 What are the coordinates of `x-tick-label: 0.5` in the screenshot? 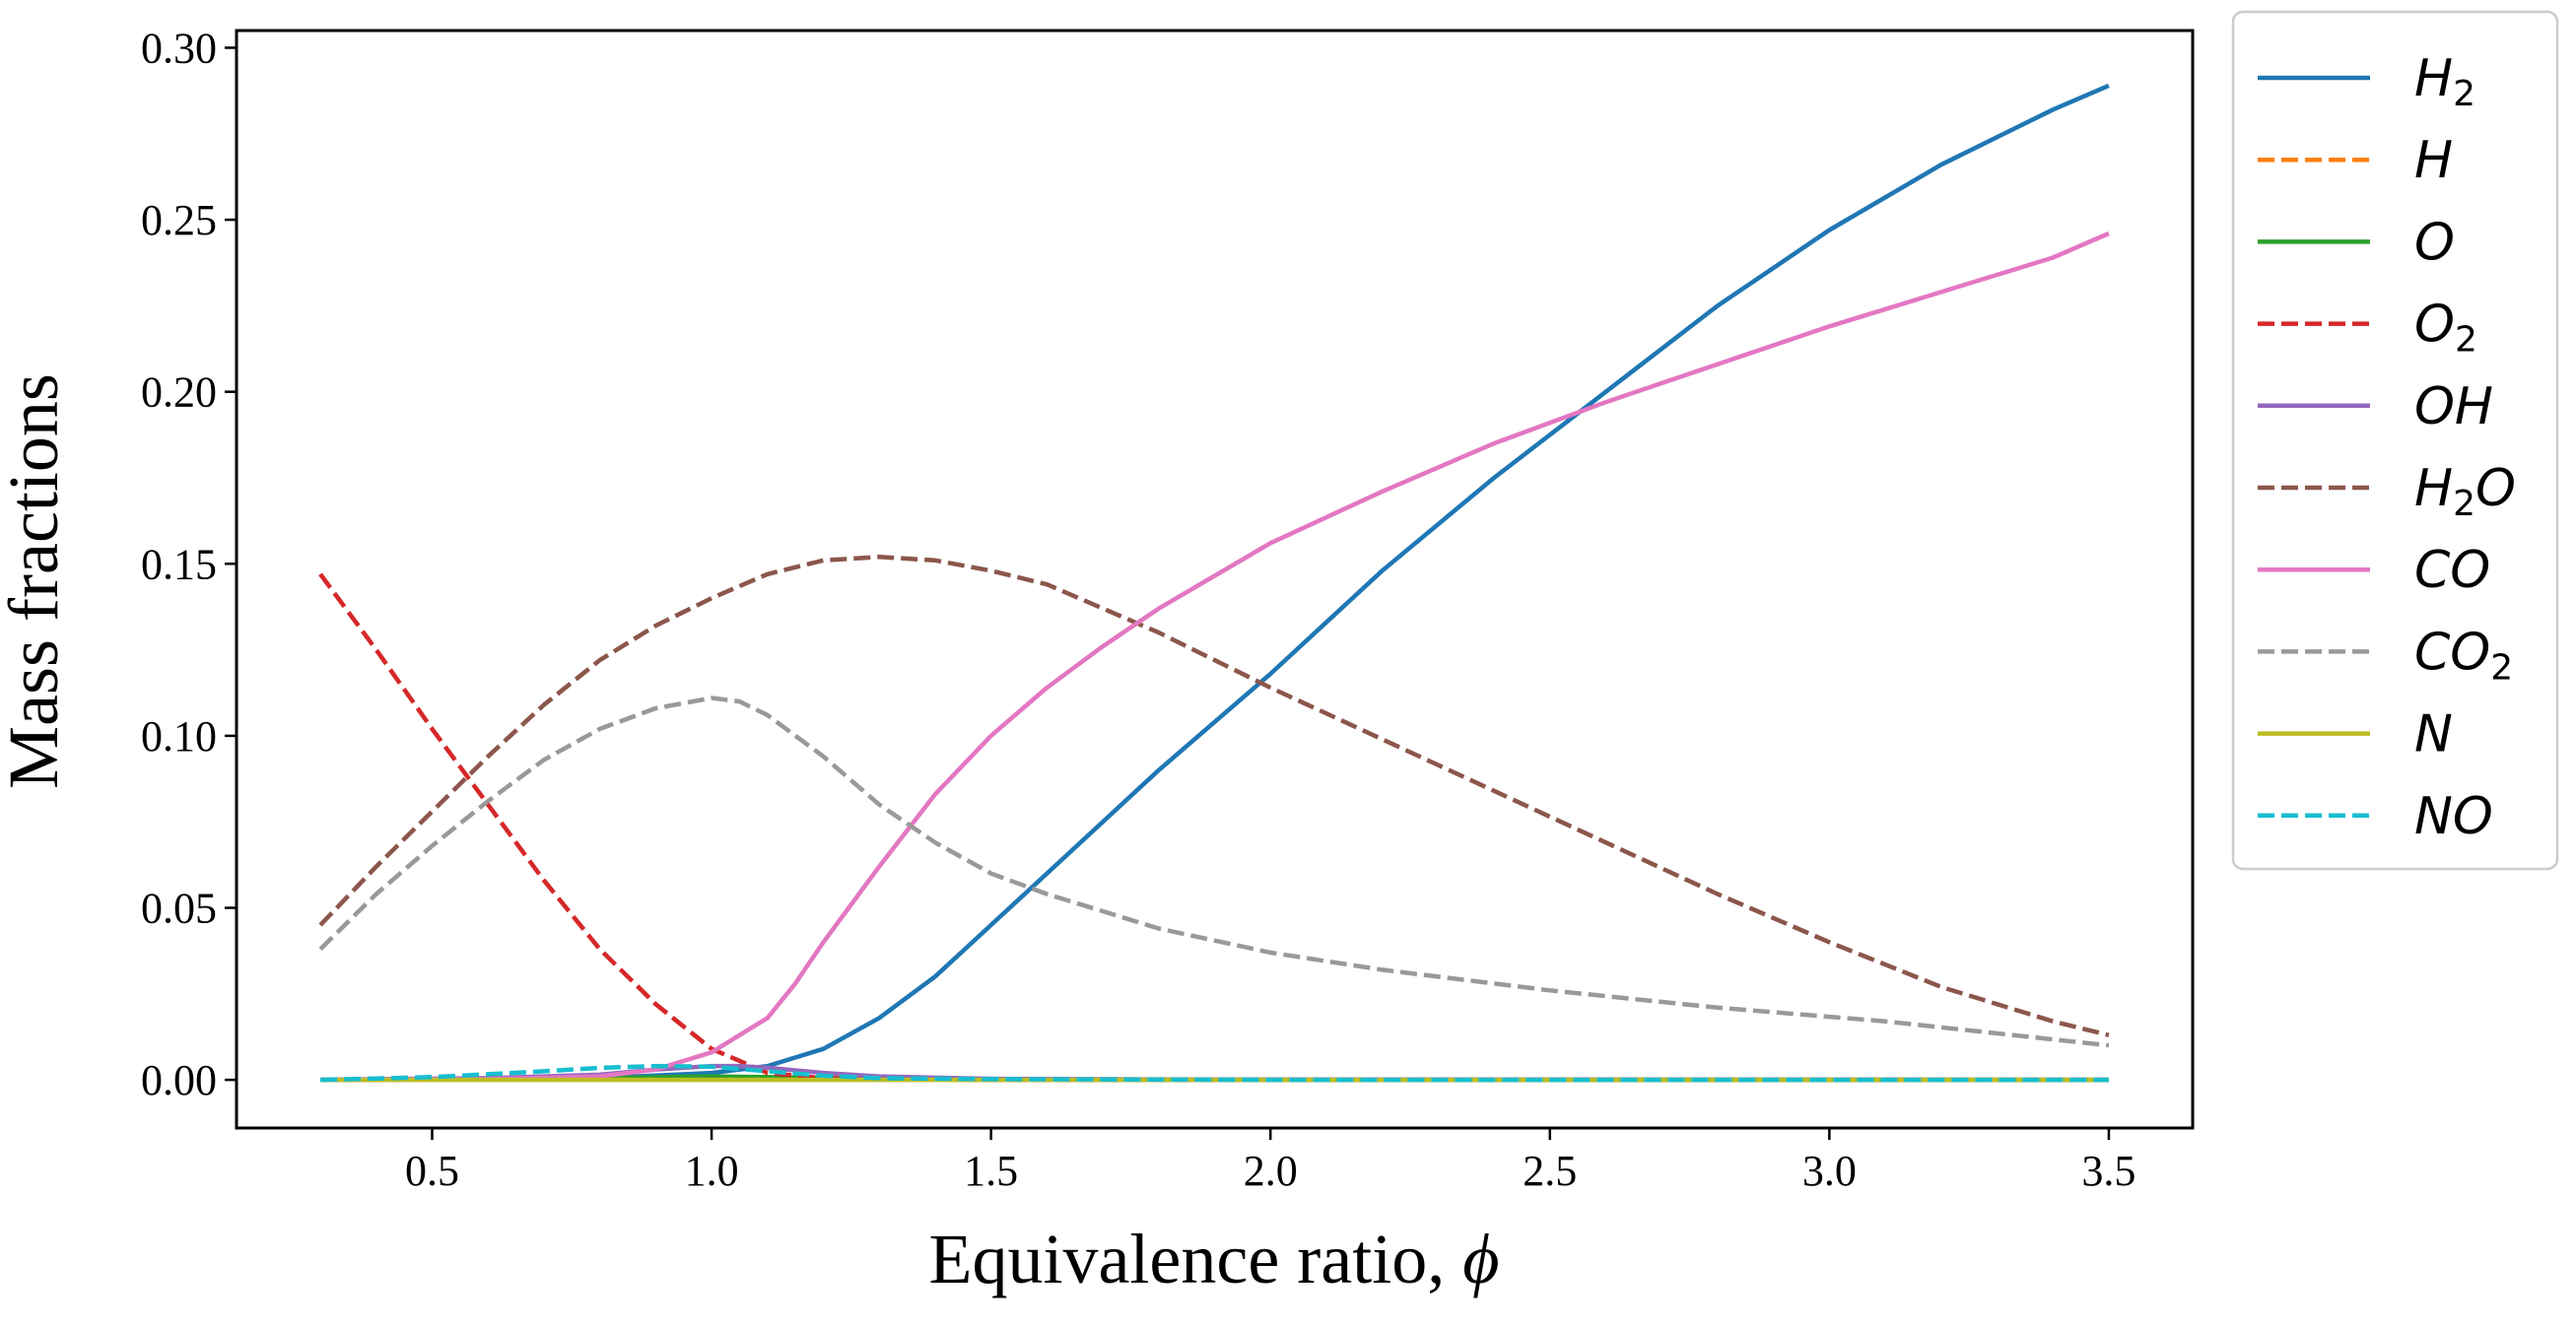 It's located at (432, 1171).